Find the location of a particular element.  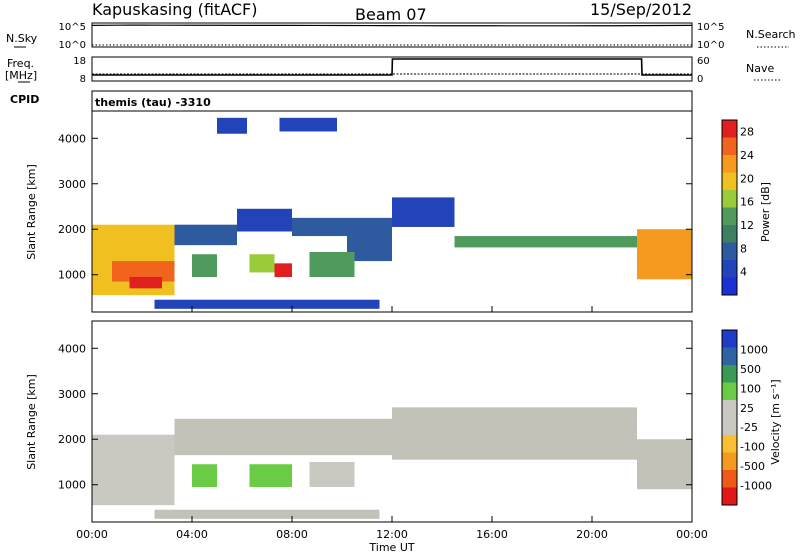

noise-panel: N.Sky 10^5 10^0 10^5 10^0 N.Search is located at coordinates (401, 36).